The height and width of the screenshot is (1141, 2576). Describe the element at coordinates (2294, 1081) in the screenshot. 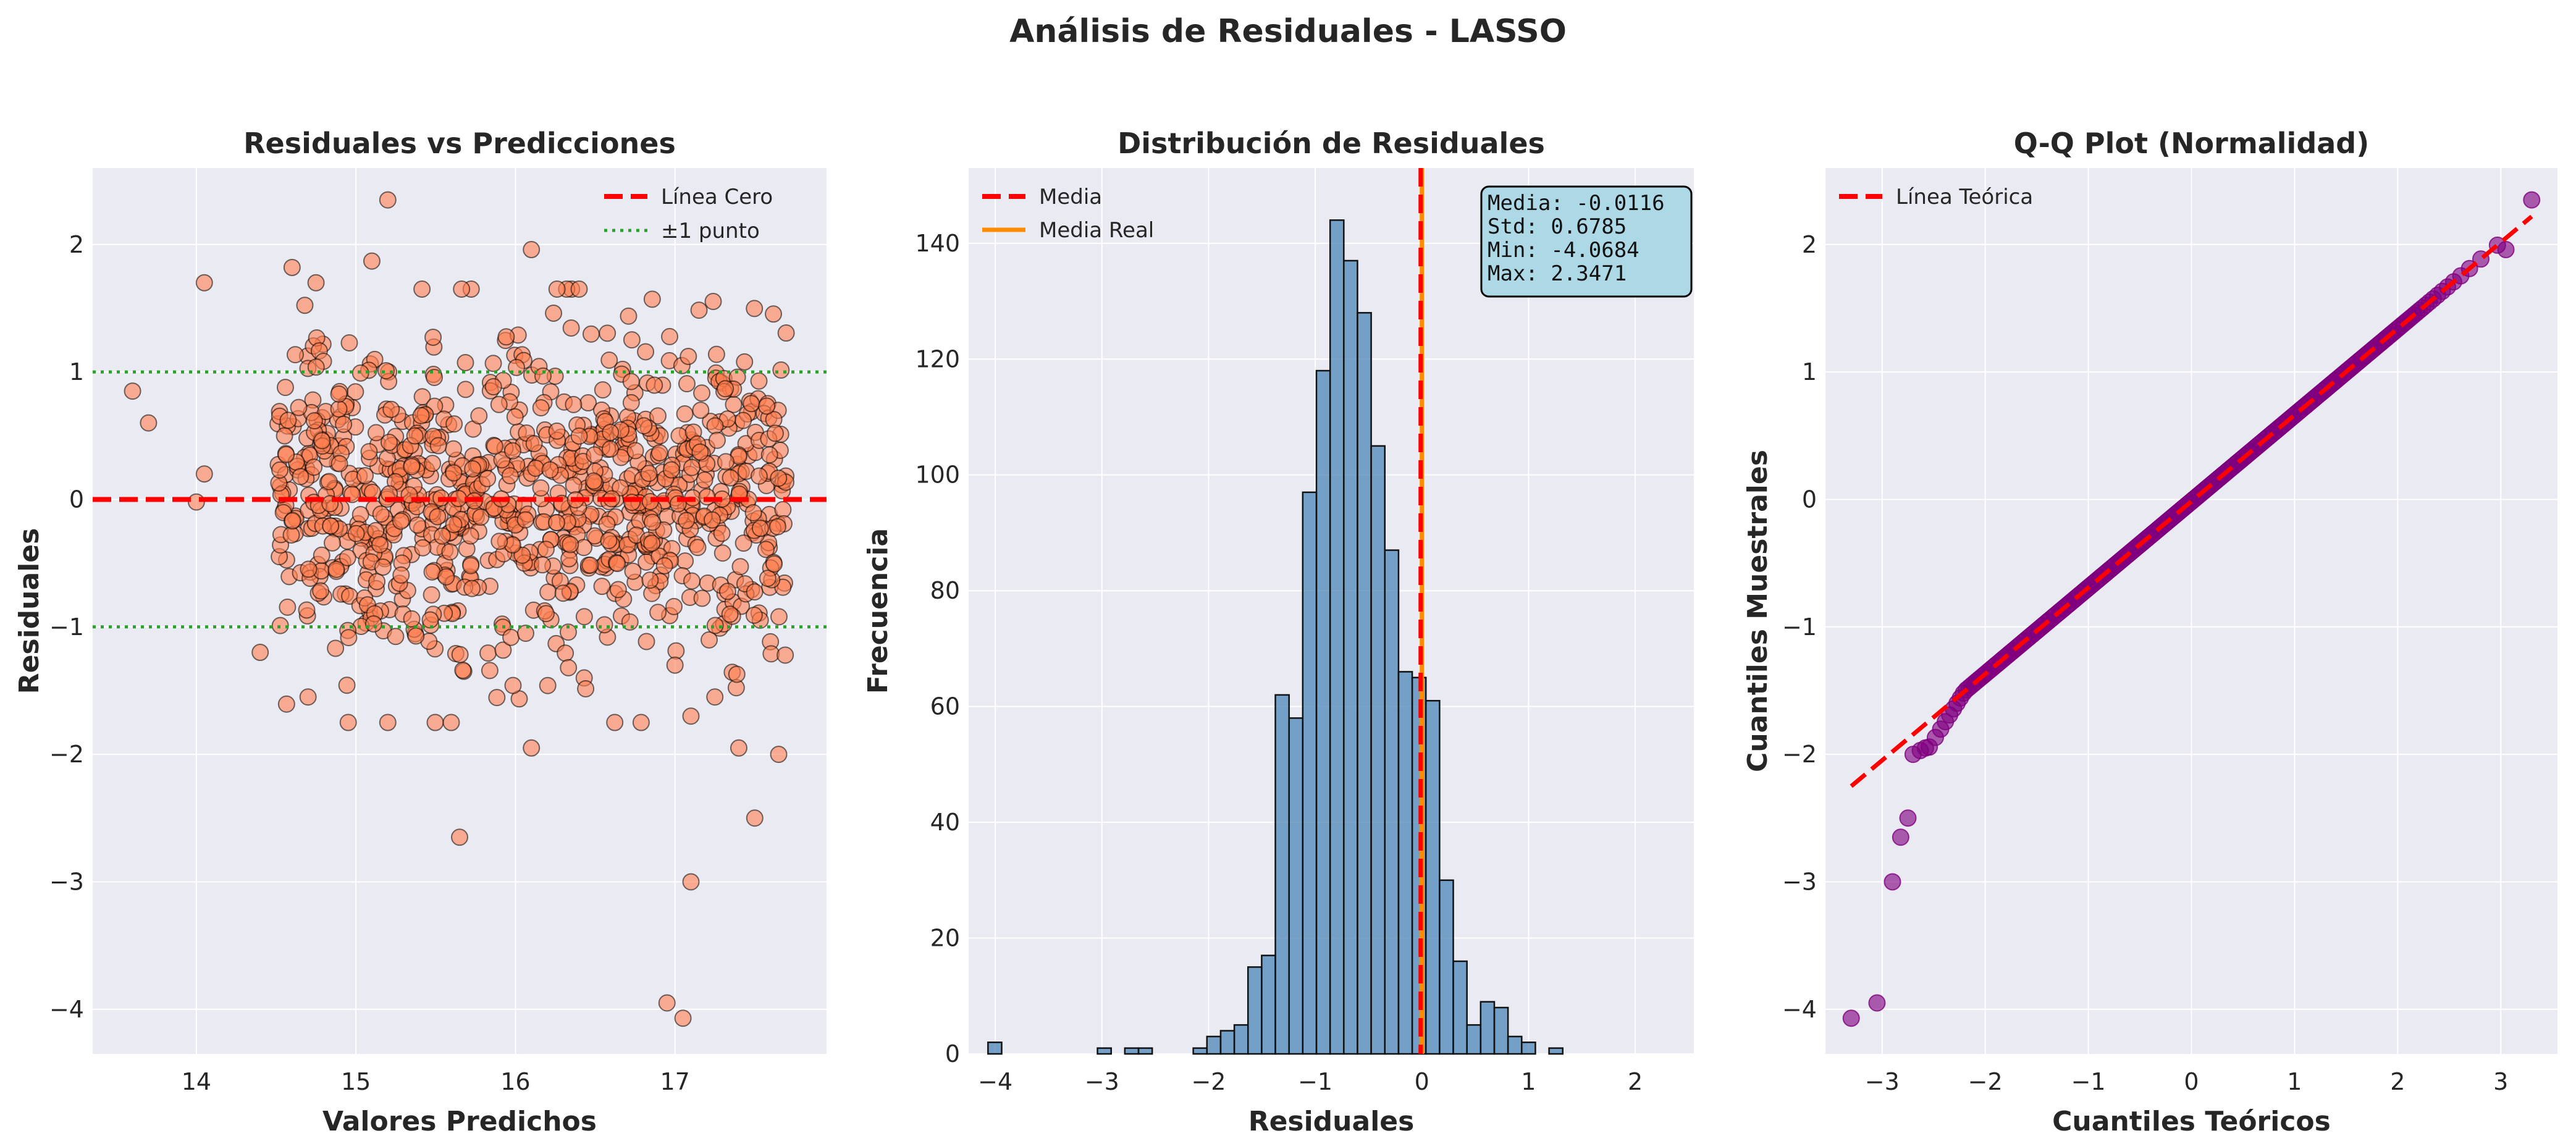

I see `qq-plot-x-tick-label: 1` at that location.